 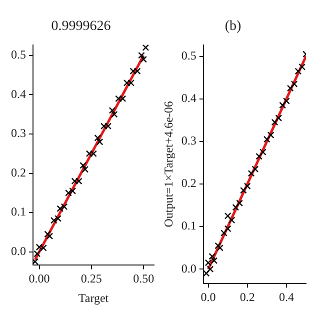 I want to click on x-tick-label: 0.0, so click(x=208, y=297).